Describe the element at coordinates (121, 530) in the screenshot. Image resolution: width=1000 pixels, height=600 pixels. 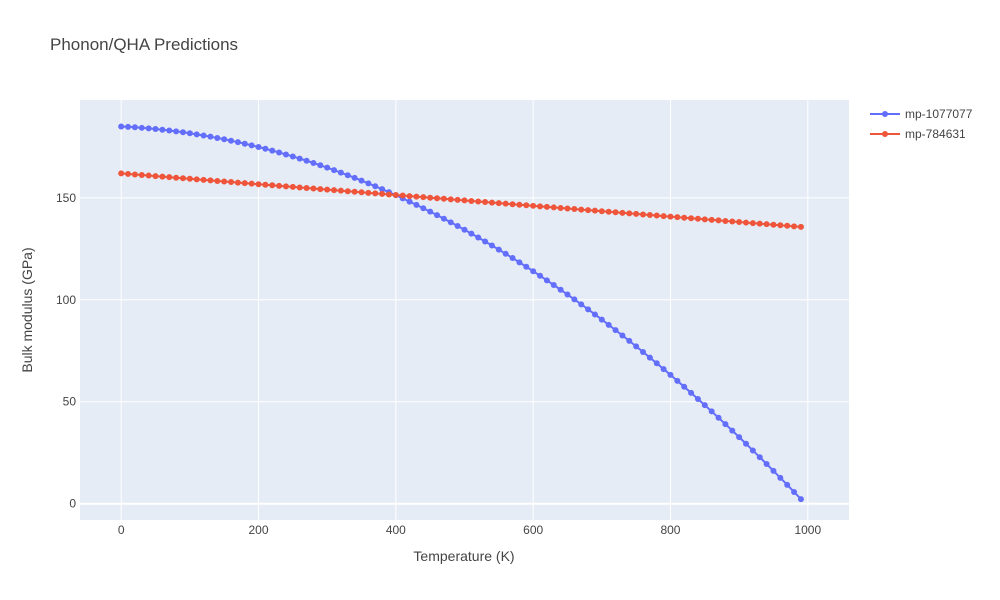
I see `x-tick-label: 0` at that location.